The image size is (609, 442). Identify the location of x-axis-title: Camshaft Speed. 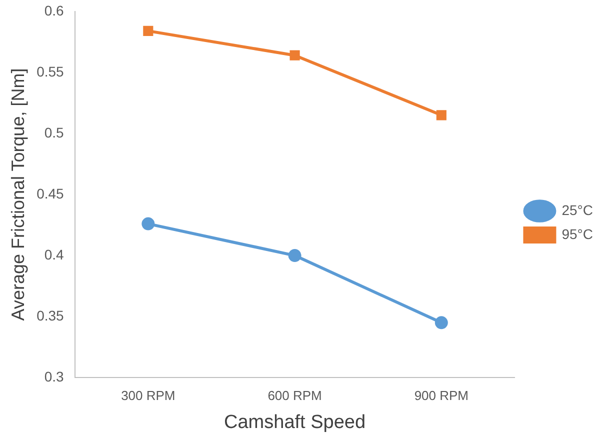
(295, 422).